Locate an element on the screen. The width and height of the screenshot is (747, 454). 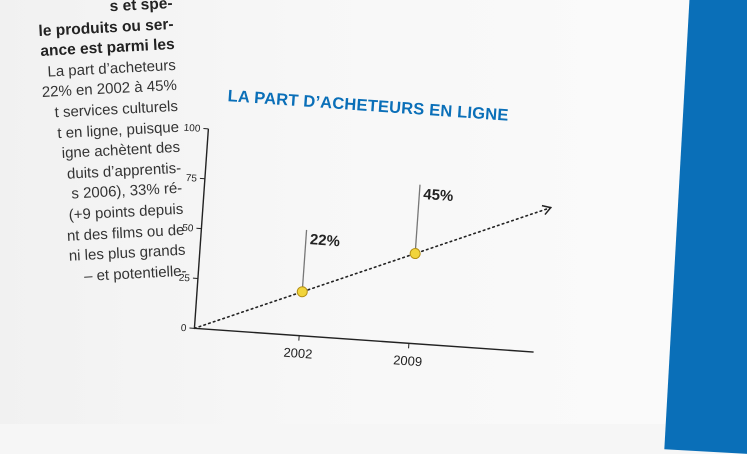
x-tick-label: 2002 is located at coordinates (298, 353).